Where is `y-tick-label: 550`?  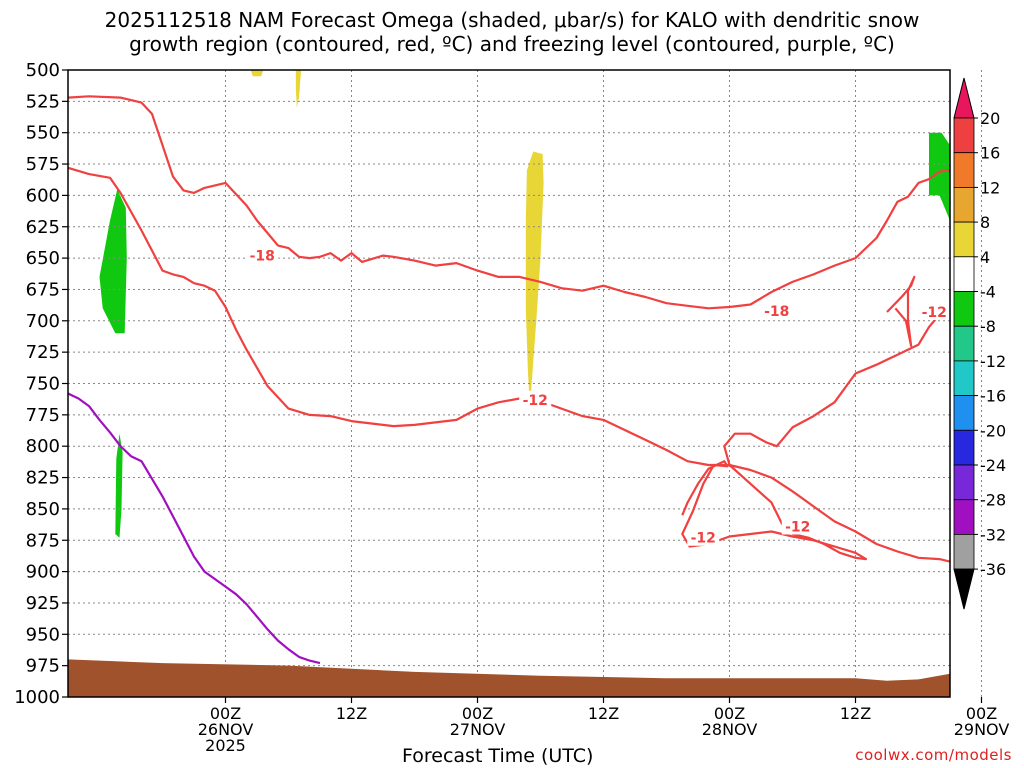 y-tick-label: 550 is located at coordinates (43, 133).